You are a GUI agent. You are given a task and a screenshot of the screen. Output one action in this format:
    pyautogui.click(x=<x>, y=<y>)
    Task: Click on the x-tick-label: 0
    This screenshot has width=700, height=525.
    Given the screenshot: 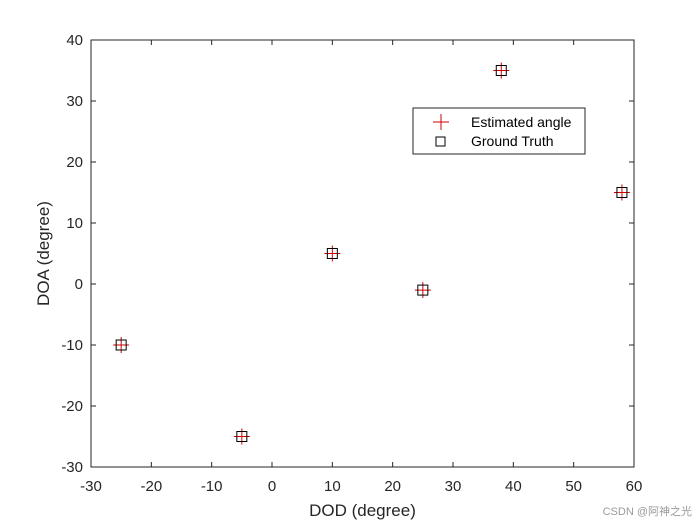 What is the action you would take?
    pyautogui.click(x=272, y=486)
    